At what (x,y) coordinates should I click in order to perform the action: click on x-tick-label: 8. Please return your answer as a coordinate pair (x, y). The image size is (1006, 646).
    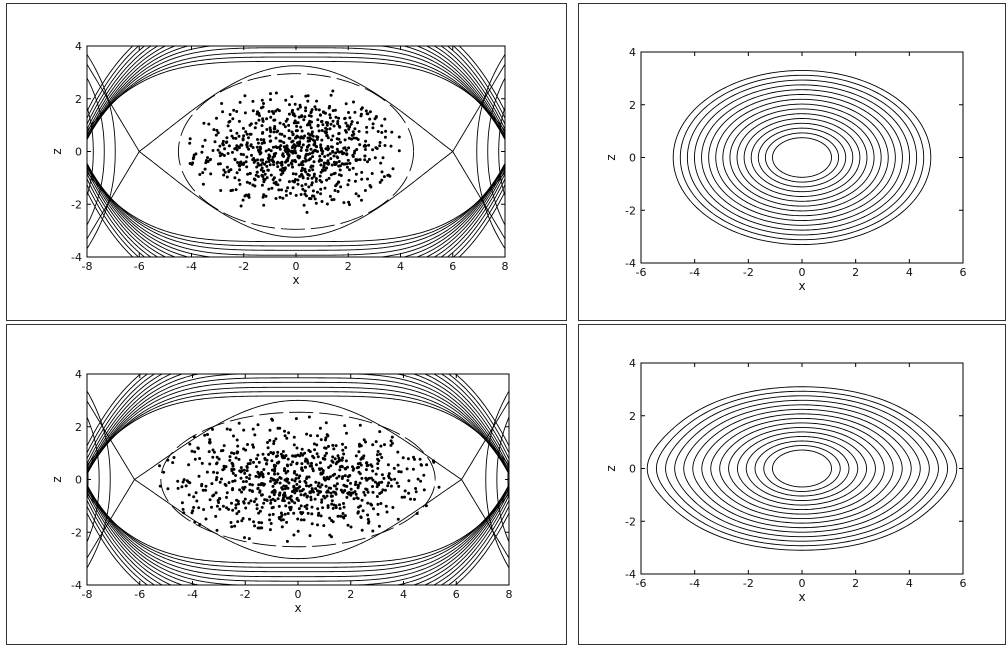
    Looking at the image, I should click on (509, 594).